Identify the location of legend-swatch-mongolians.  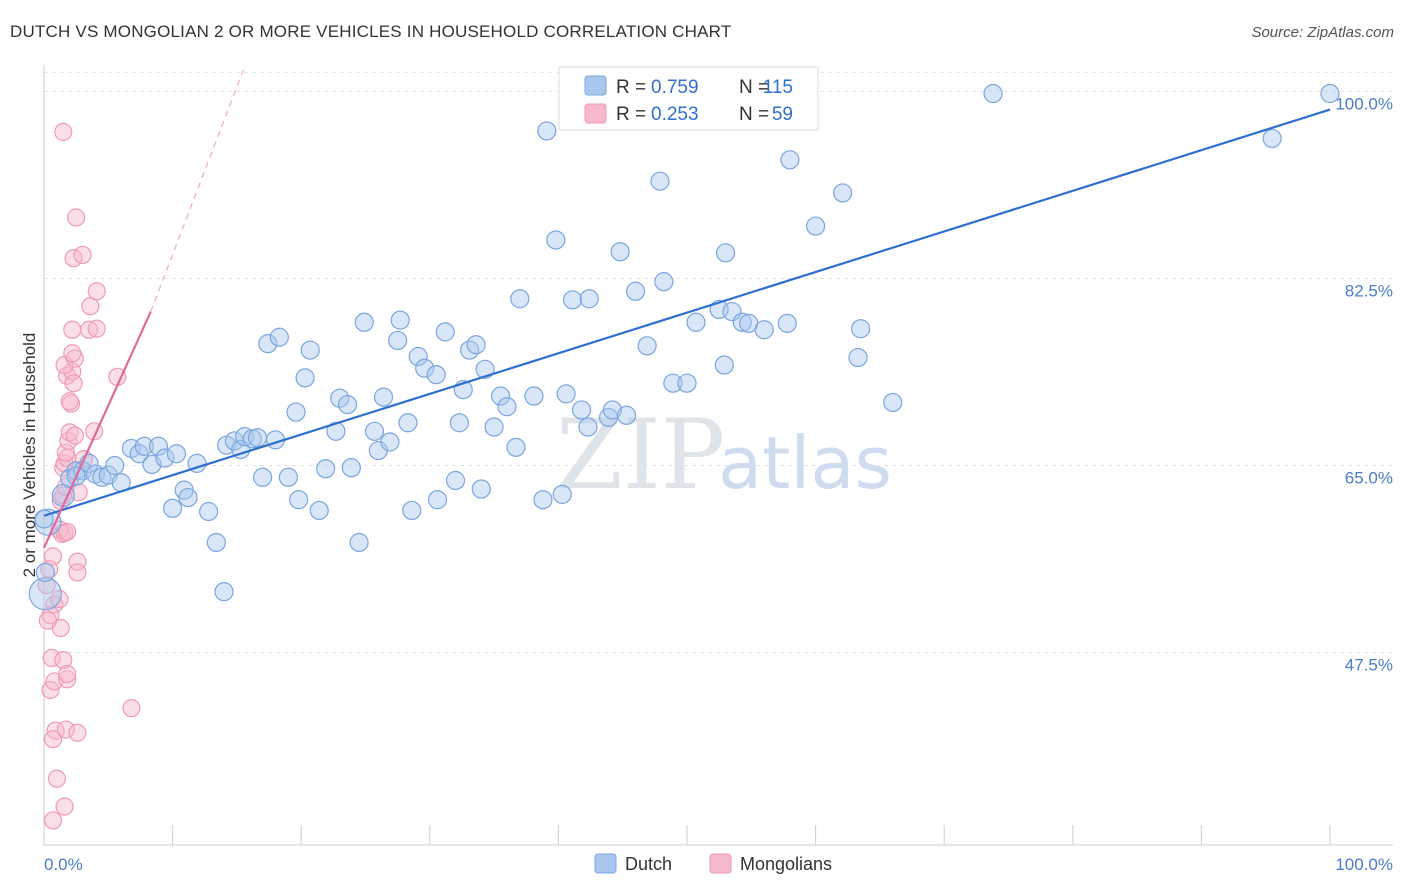
(595, 113).